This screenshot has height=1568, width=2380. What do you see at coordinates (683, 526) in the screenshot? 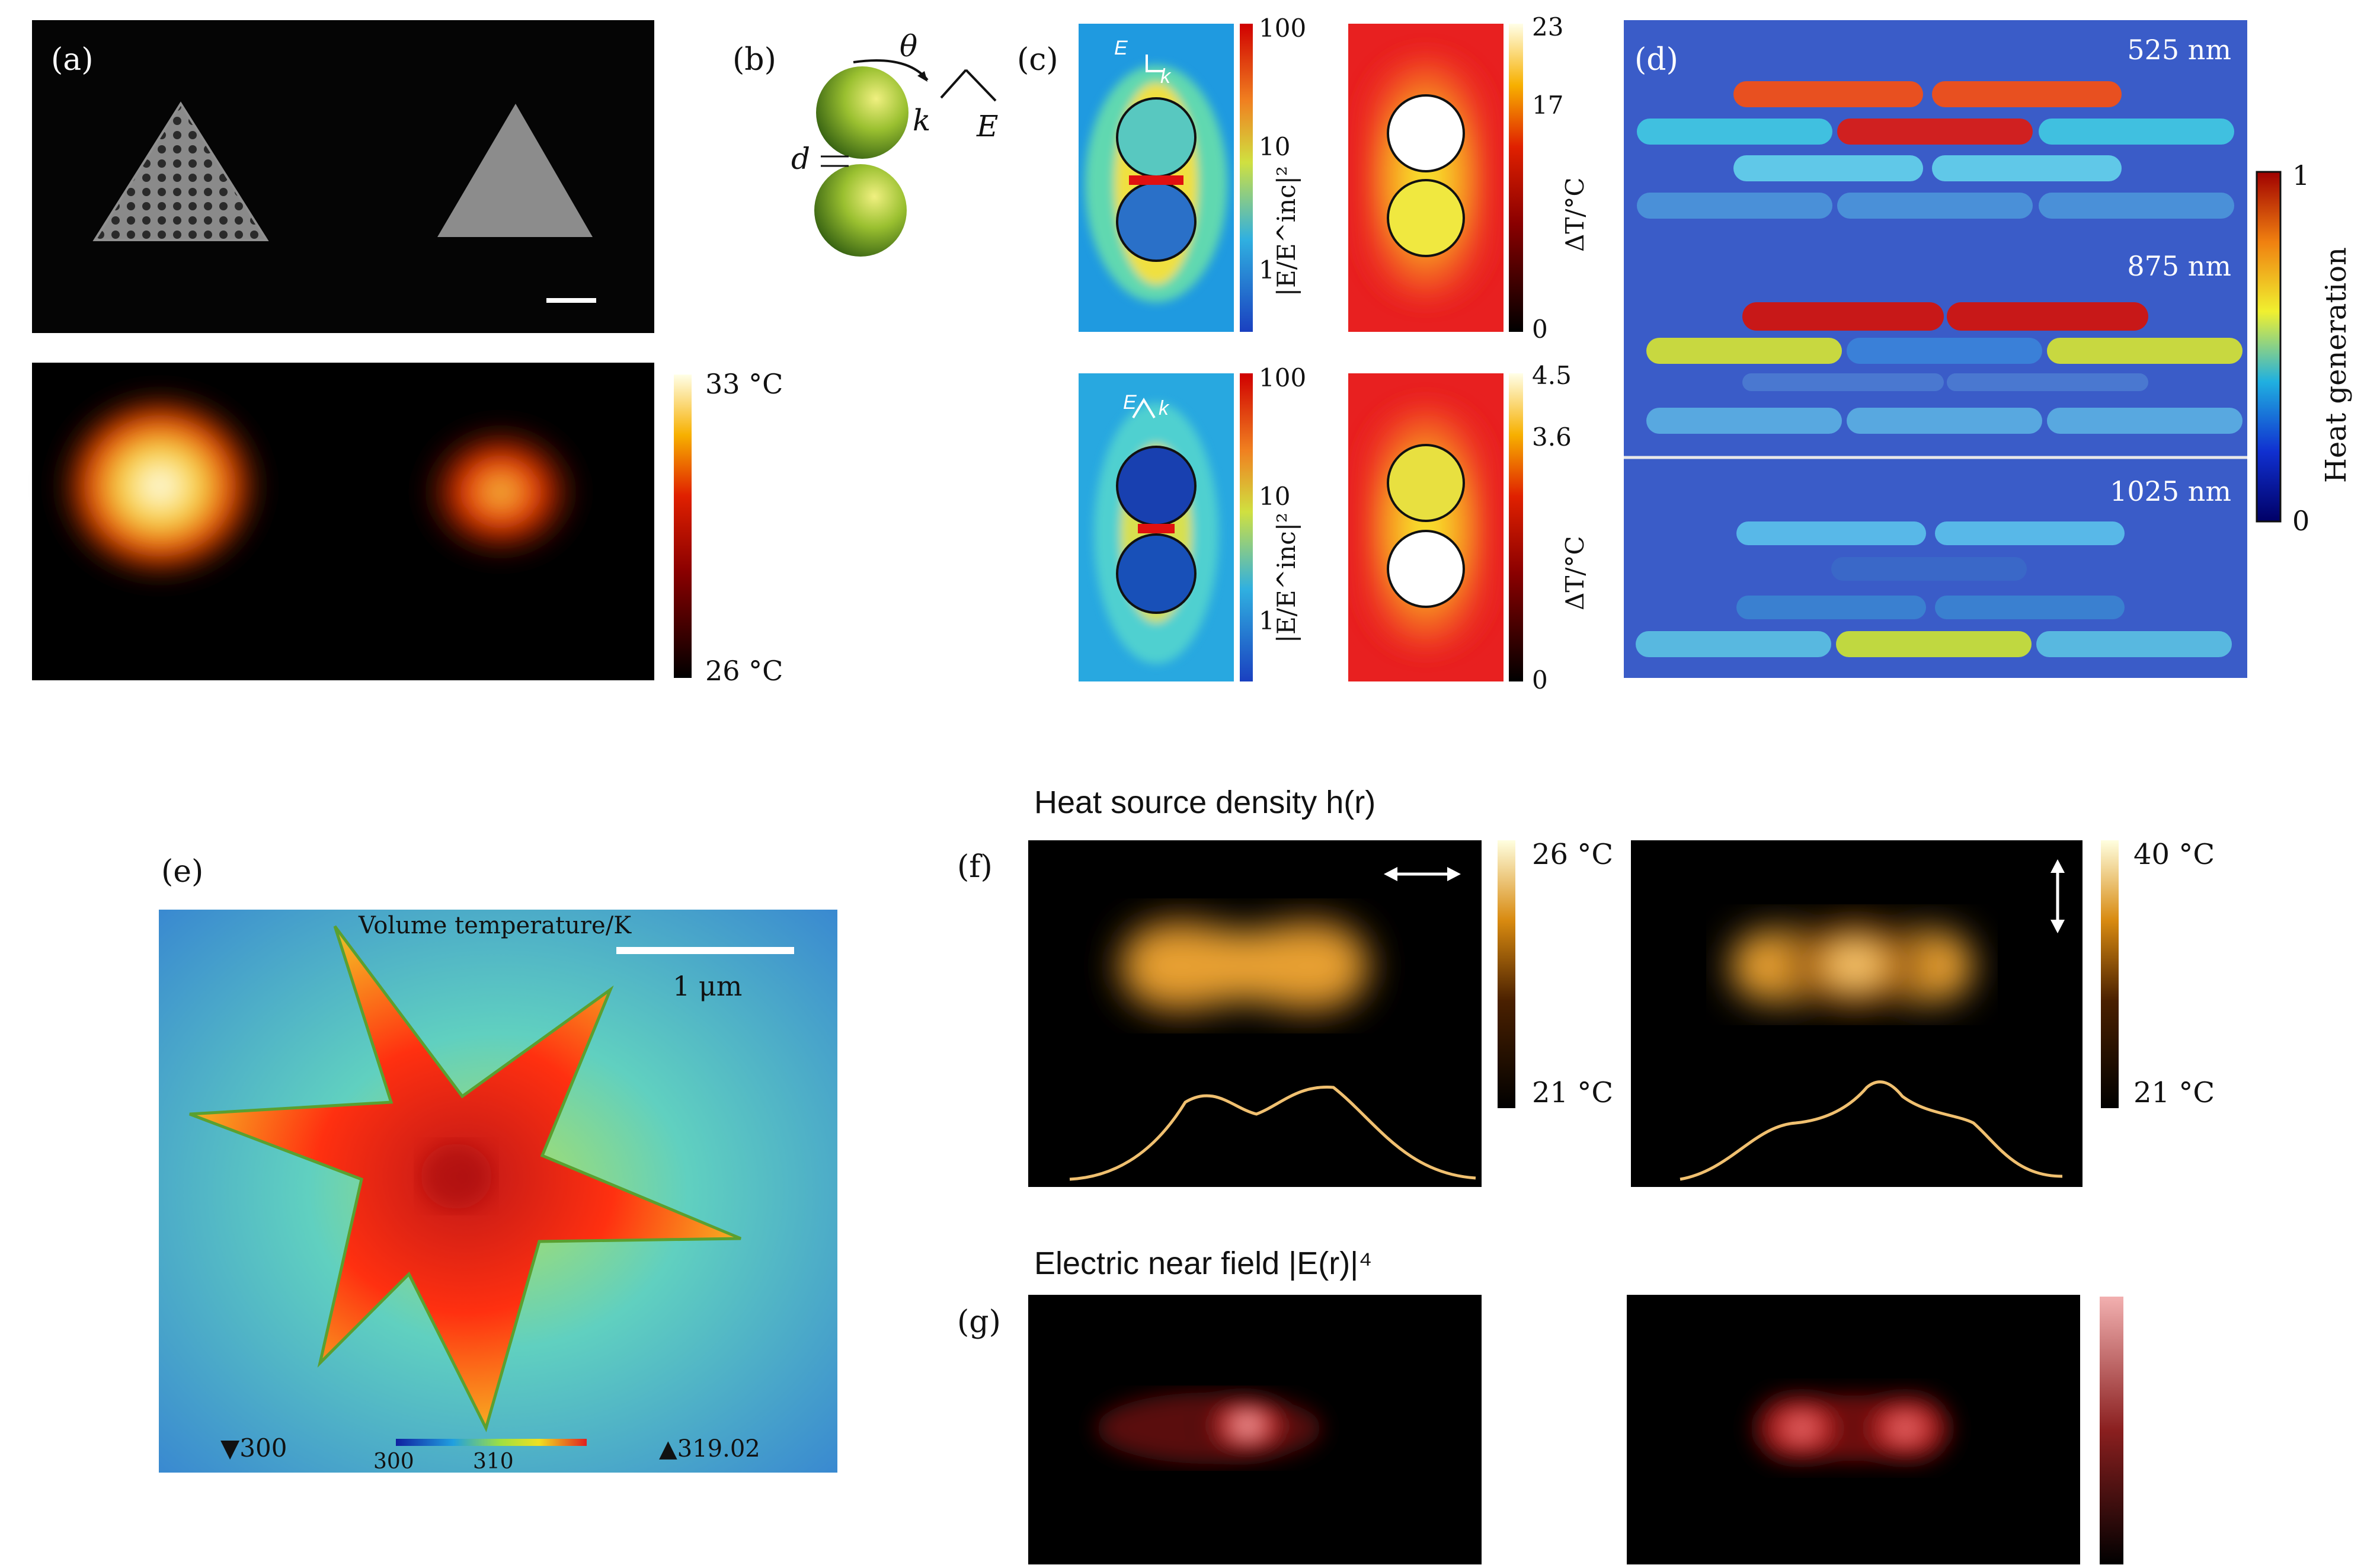
I see `panel-a-colorbar` at bounding box center [683, 526].